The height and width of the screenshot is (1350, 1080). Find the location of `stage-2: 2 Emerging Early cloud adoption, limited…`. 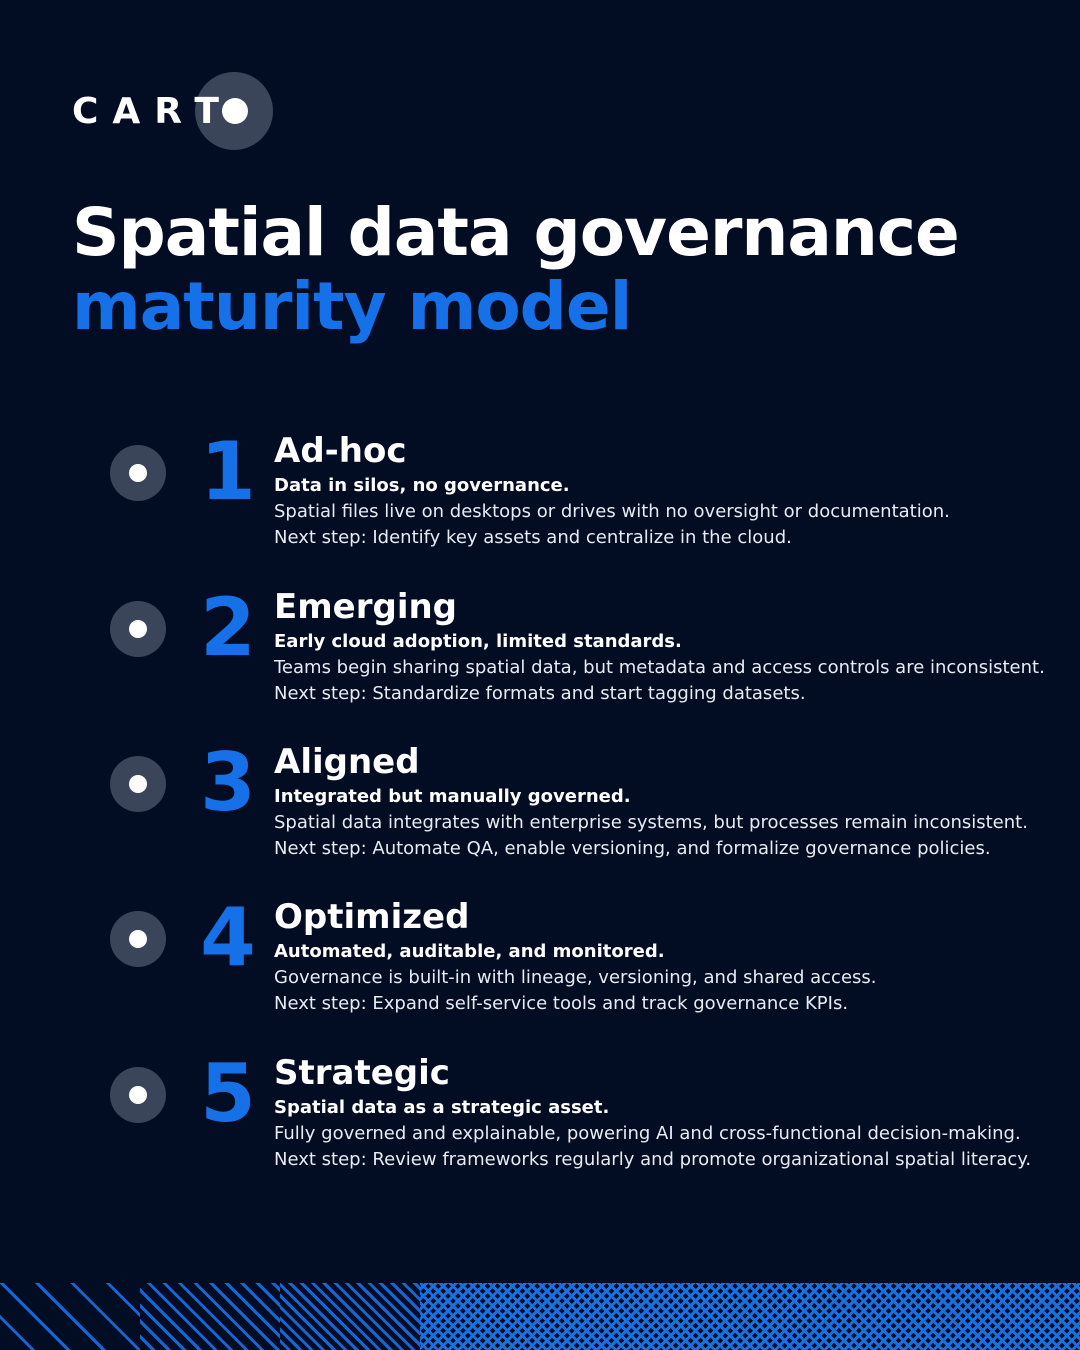

stage-2: 2 Emerging Early cloud adoption, limited… is located at coordinates (540, 662).